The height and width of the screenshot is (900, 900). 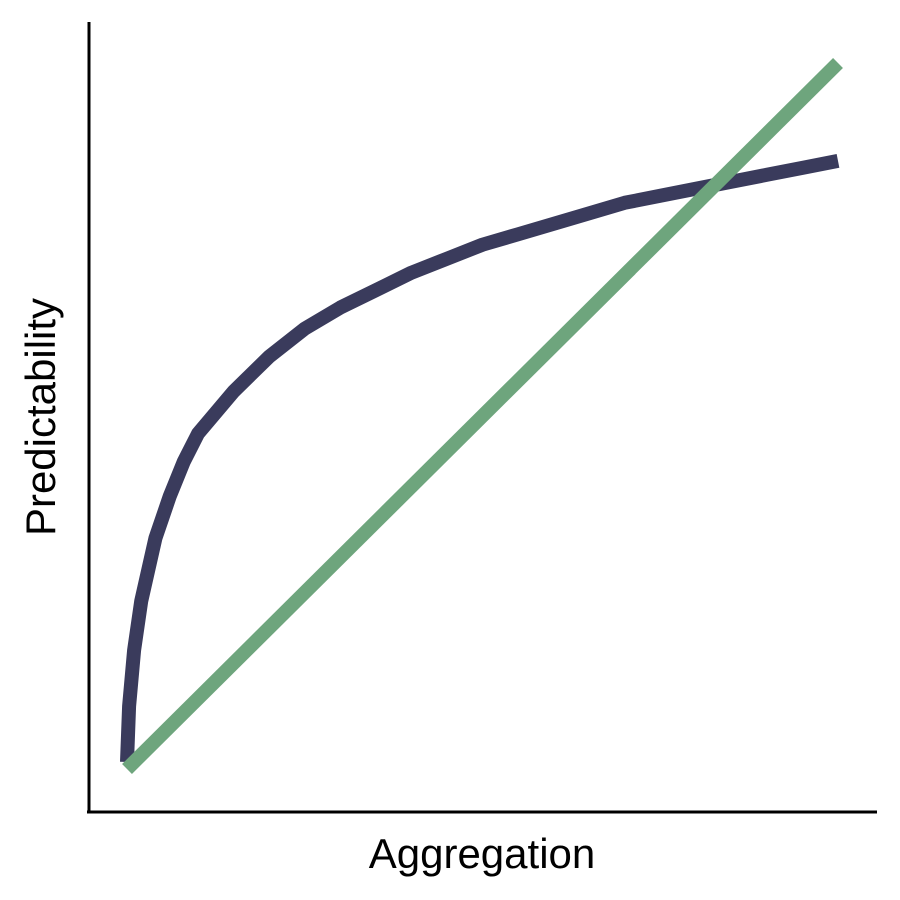 What do you see at coordinates (40, 417) in the screenshot?
I see `y-axis-label: Predictability` at bounding box center [40, 417].